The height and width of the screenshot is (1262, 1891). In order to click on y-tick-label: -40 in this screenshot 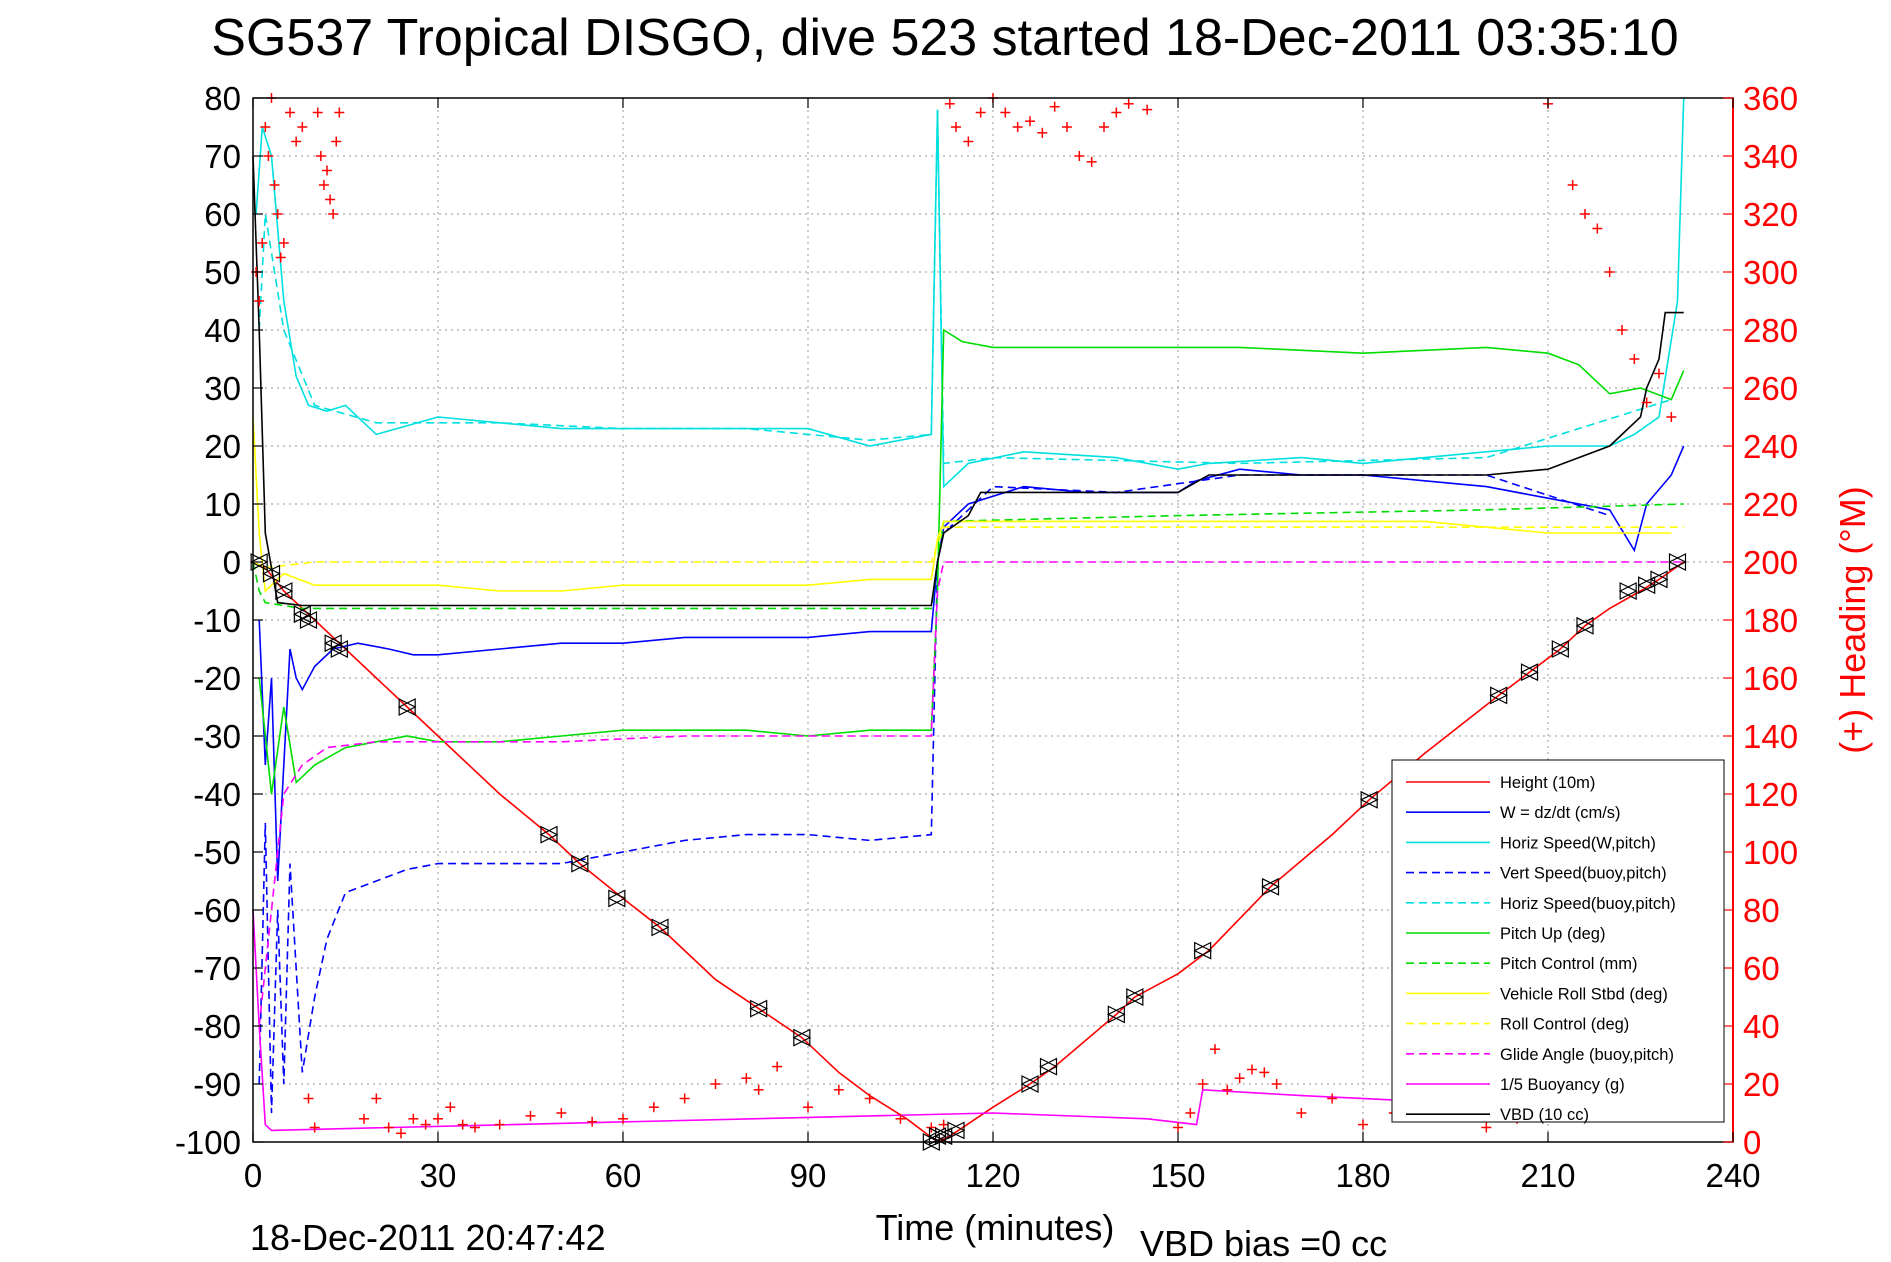, I will do `click(217, 794)`.